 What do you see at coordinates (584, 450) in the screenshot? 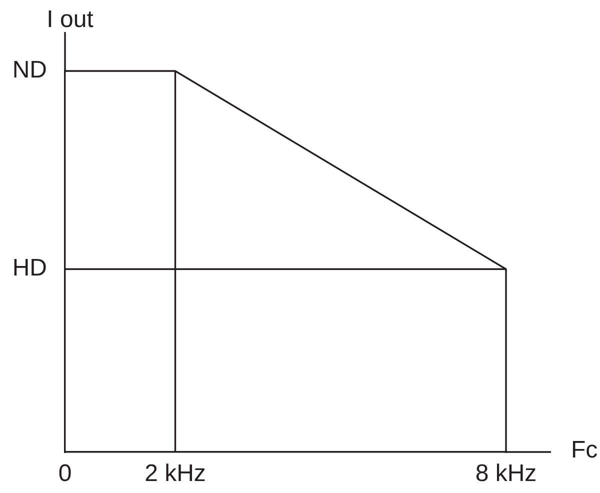
I see `x-axis-title: Fc` at bounding box center [584, 450].